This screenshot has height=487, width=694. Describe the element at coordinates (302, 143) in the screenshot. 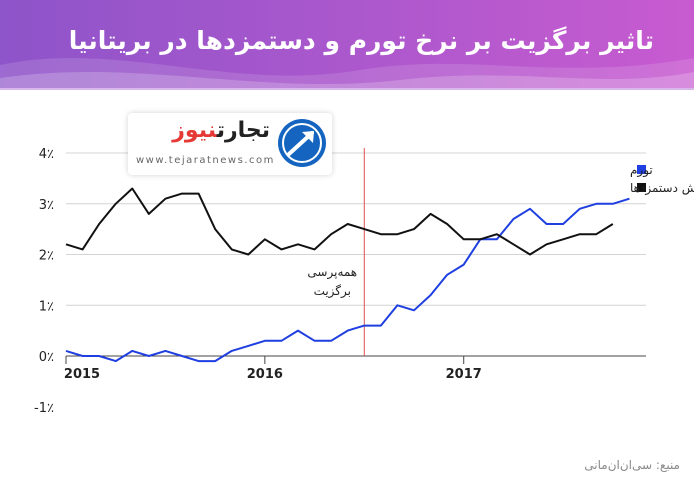

I see `logo-arrow-icon` at that location.